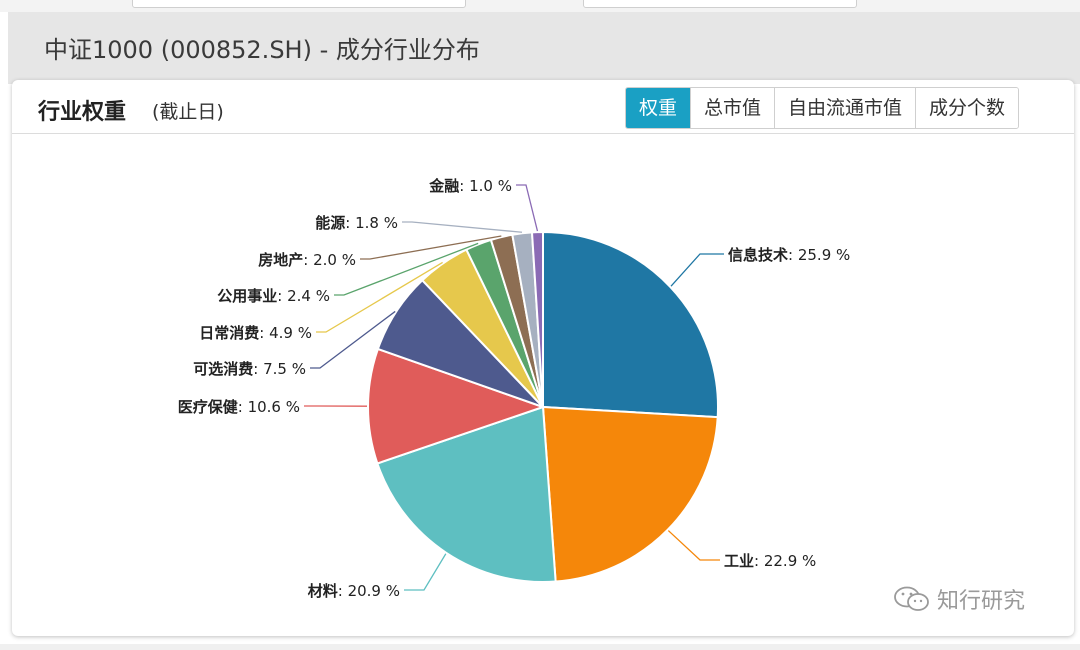 The height and width of the screenshot is (650, 1080). What do you see at coordinates (299, 4) in the screenshot?
I see `top-dropdown-left` at bounding box center [299, 4].